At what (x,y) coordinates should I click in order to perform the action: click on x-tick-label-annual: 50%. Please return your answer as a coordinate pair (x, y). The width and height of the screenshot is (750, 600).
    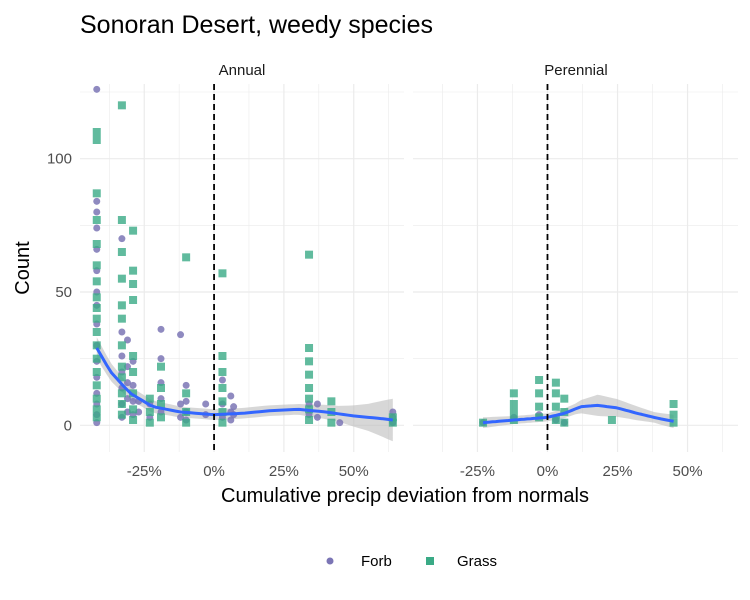
    Looking at the image, I should click on (354, 471).